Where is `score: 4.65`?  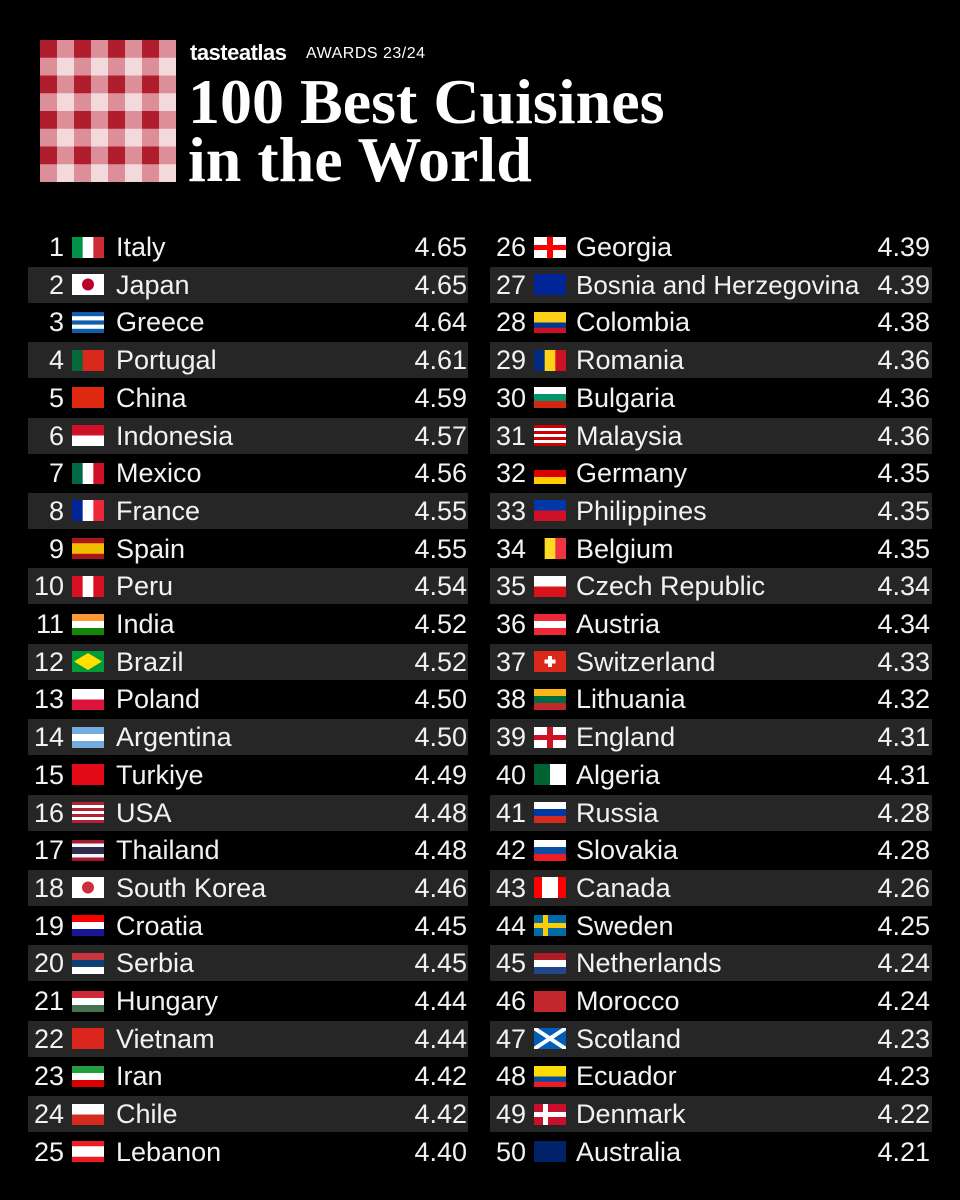 score: 4.65 is located at coordinates (440, 247).